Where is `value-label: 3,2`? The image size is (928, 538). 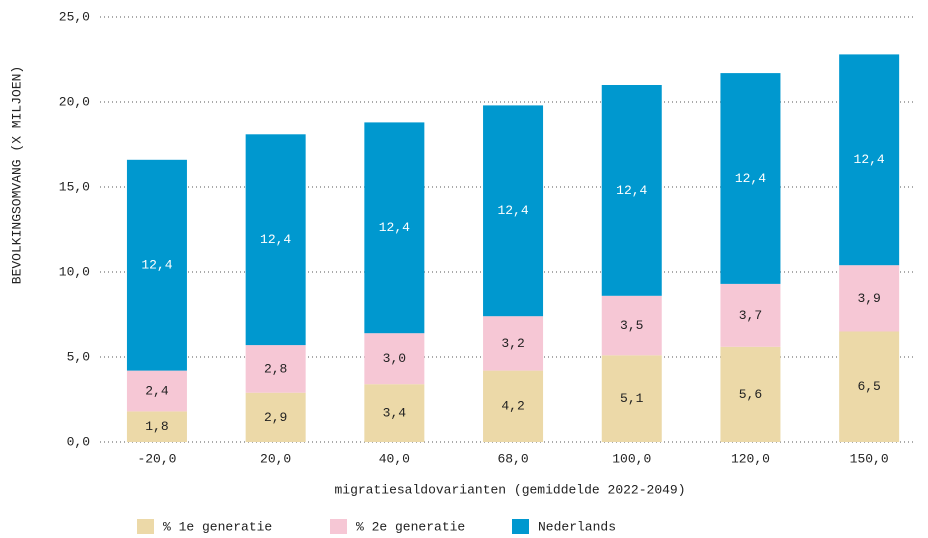
value-label: 3,2 is located at coordinates (512, 343).